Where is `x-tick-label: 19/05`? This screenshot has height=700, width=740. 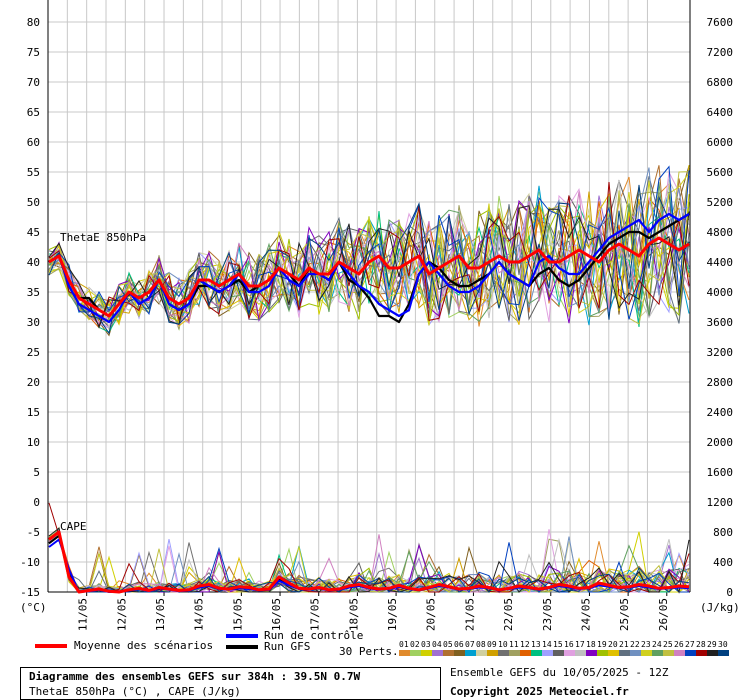 x-tick-label: 19/05 is located at coordinates (392, 614).